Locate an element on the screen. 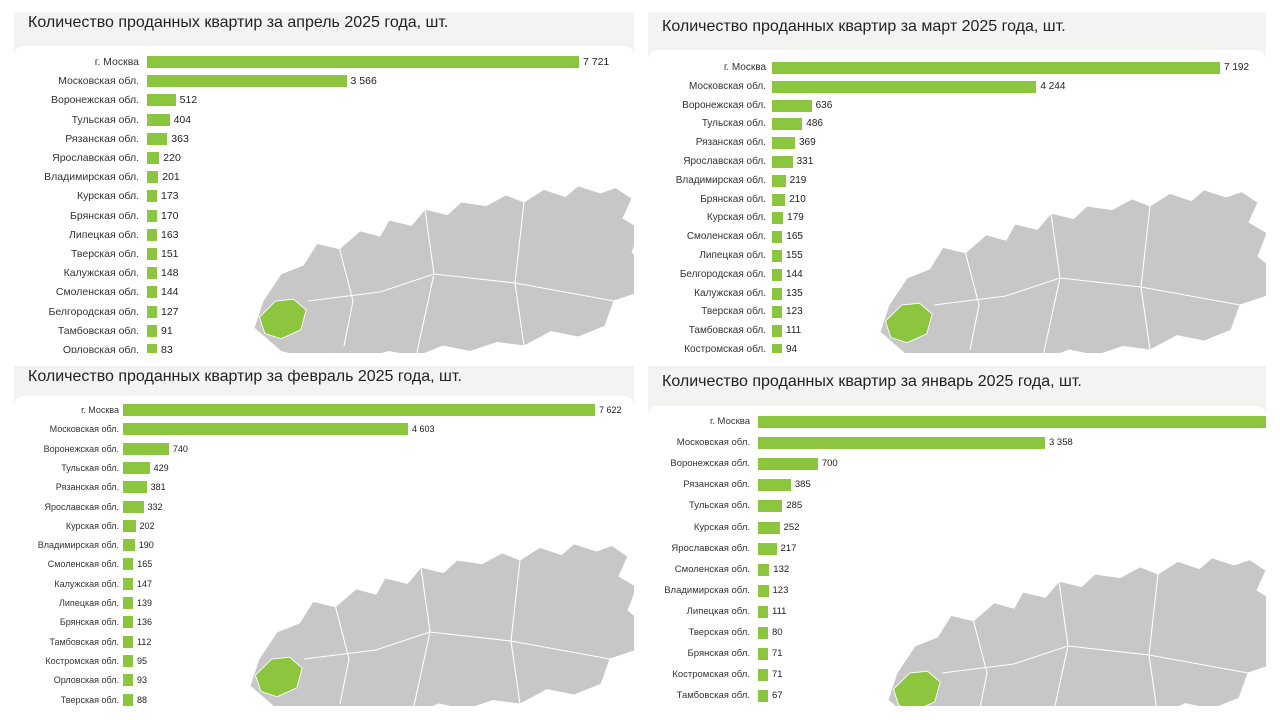 The width and height of the screenshot is (1280, 720). bar-row: Владимирская обл. 201 is located at coordinates (324, 177).